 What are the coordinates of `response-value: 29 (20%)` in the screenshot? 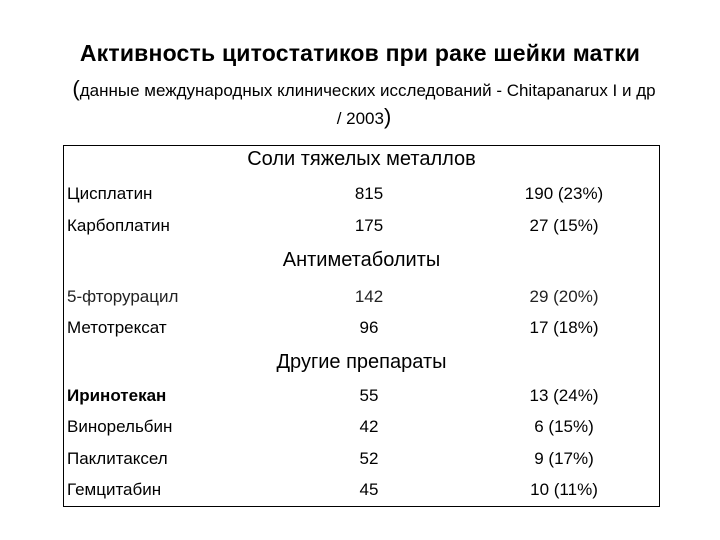 It's located at (564, 296).